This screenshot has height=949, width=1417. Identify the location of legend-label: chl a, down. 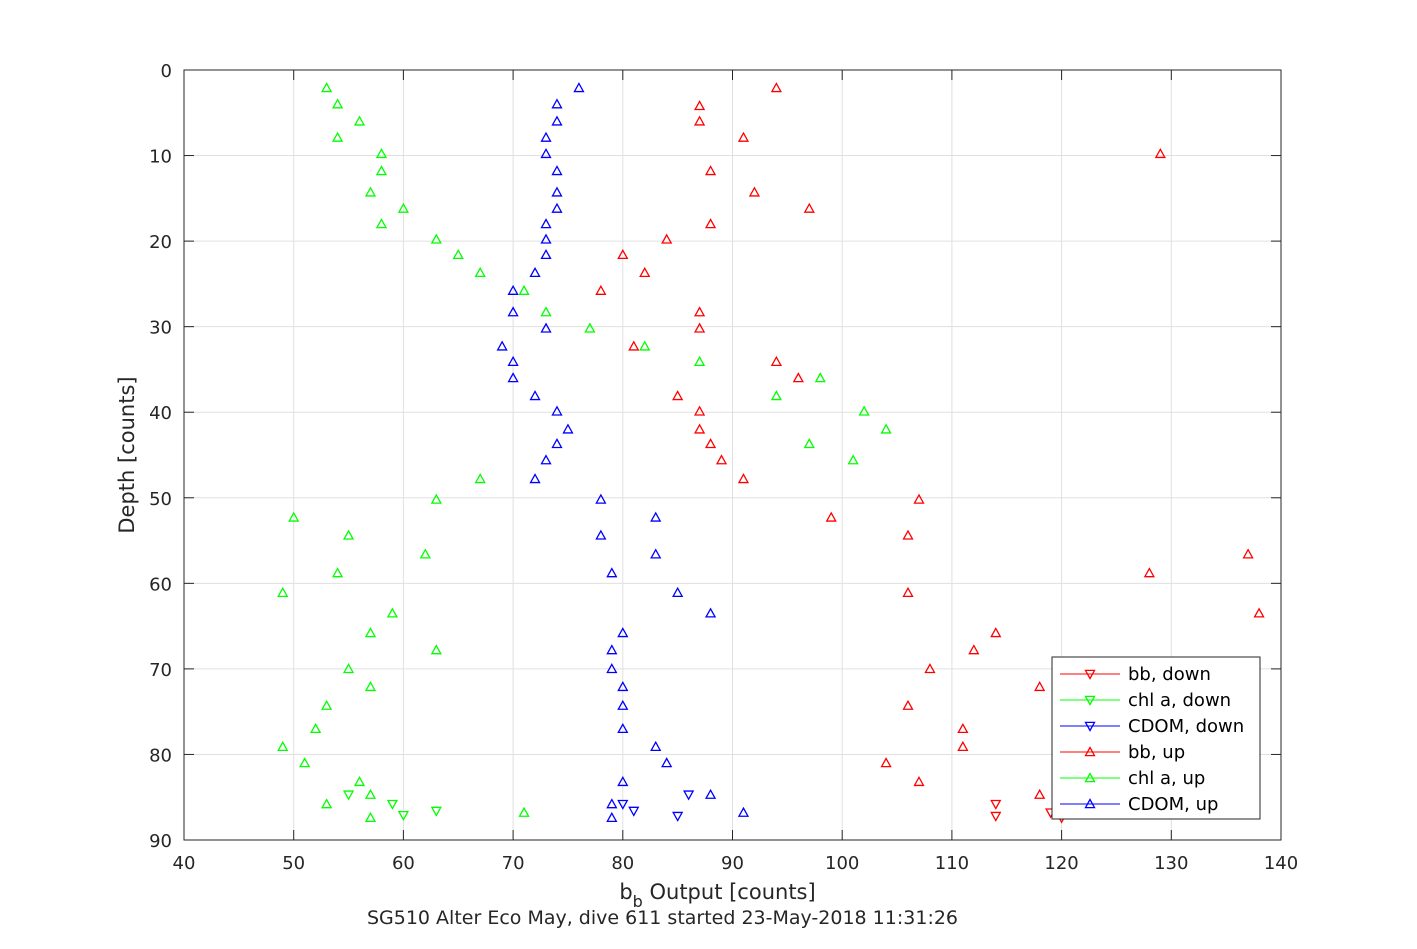
(1179, 700).